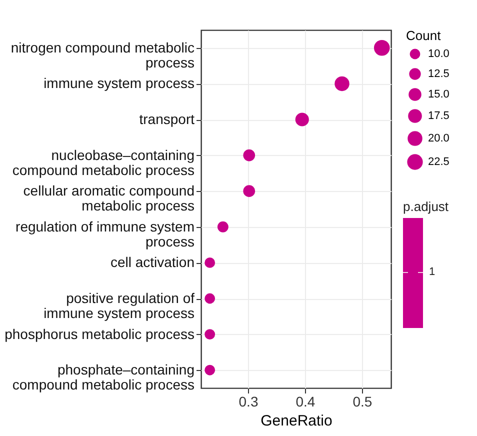  What do you see at coordinates (296, 421) in the screenshot?
I see `x-axis-title: GeneRatio` at bounding box center [296, 421].